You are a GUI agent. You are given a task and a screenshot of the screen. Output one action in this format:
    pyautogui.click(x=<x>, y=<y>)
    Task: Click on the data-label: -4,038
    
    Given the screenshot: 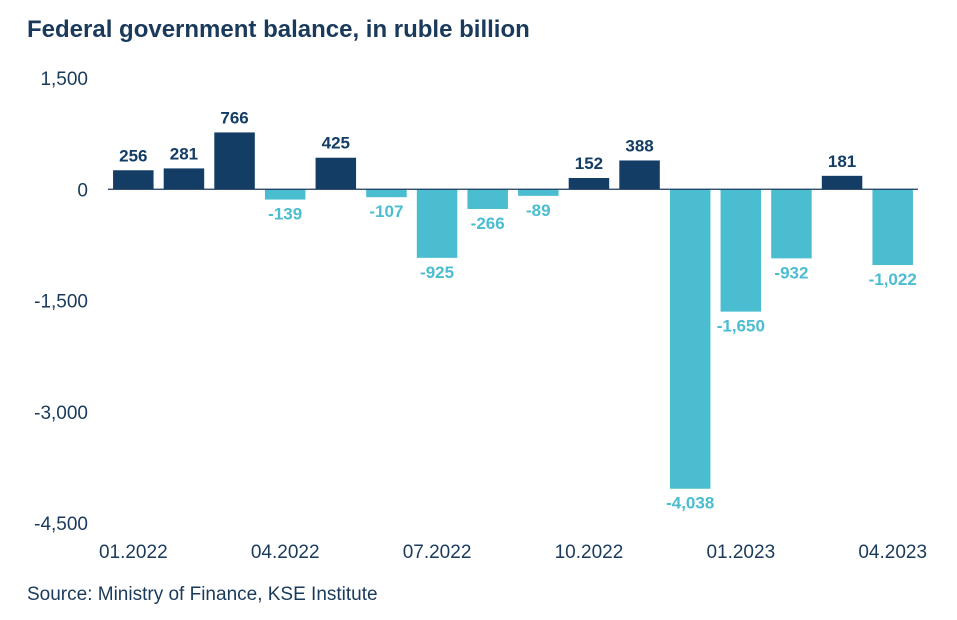 What is the action you would take?
    pyautogui.click(x=690, y=503)
    